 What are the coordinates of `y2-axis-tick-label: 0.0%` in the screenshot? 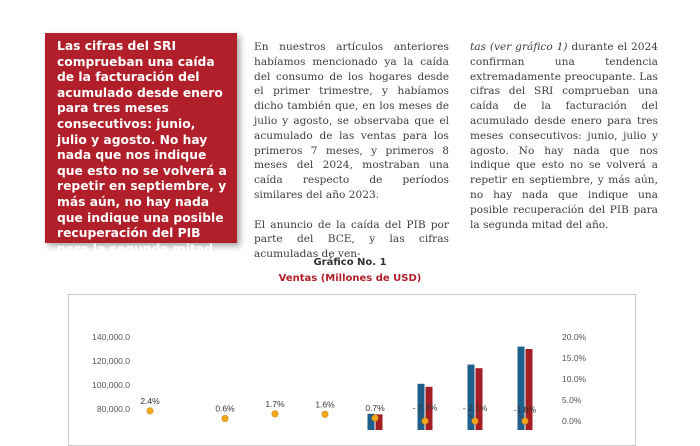 It's located at (572, 421).